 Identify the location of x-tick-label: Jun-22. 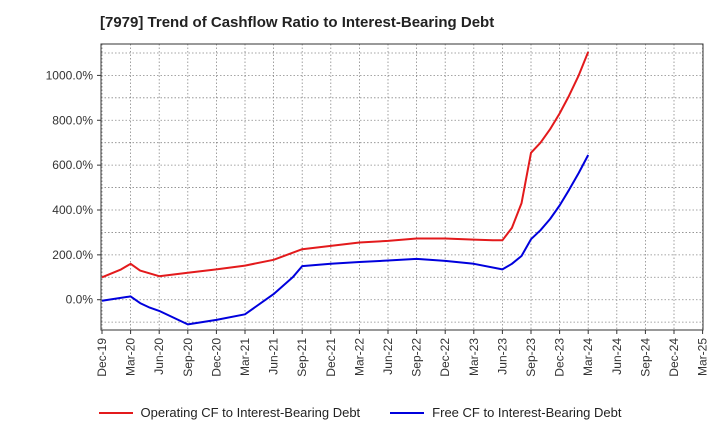
(388, 356).